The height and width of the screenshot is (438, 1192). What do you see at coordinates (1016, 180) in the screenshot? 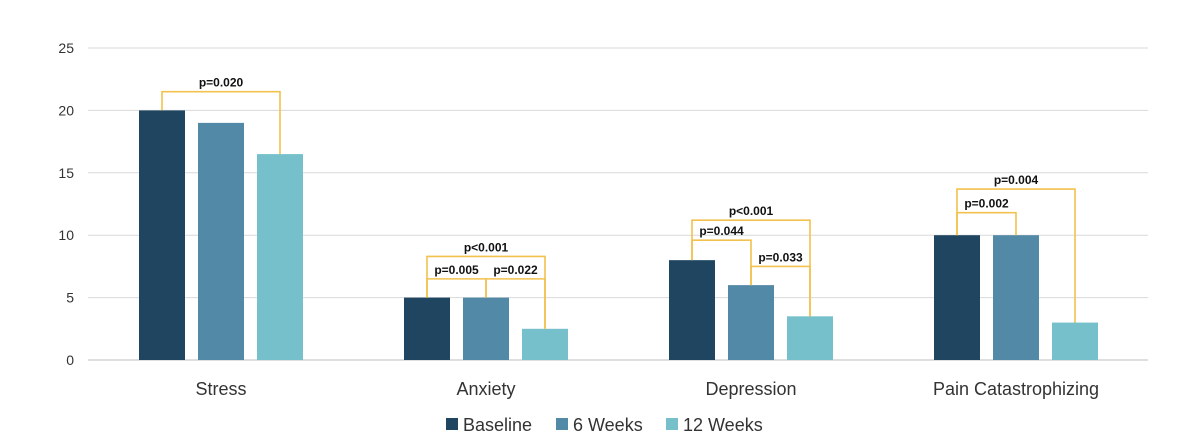
I see `p-value-label: p=0.004` at bounding box center [1016, 180].